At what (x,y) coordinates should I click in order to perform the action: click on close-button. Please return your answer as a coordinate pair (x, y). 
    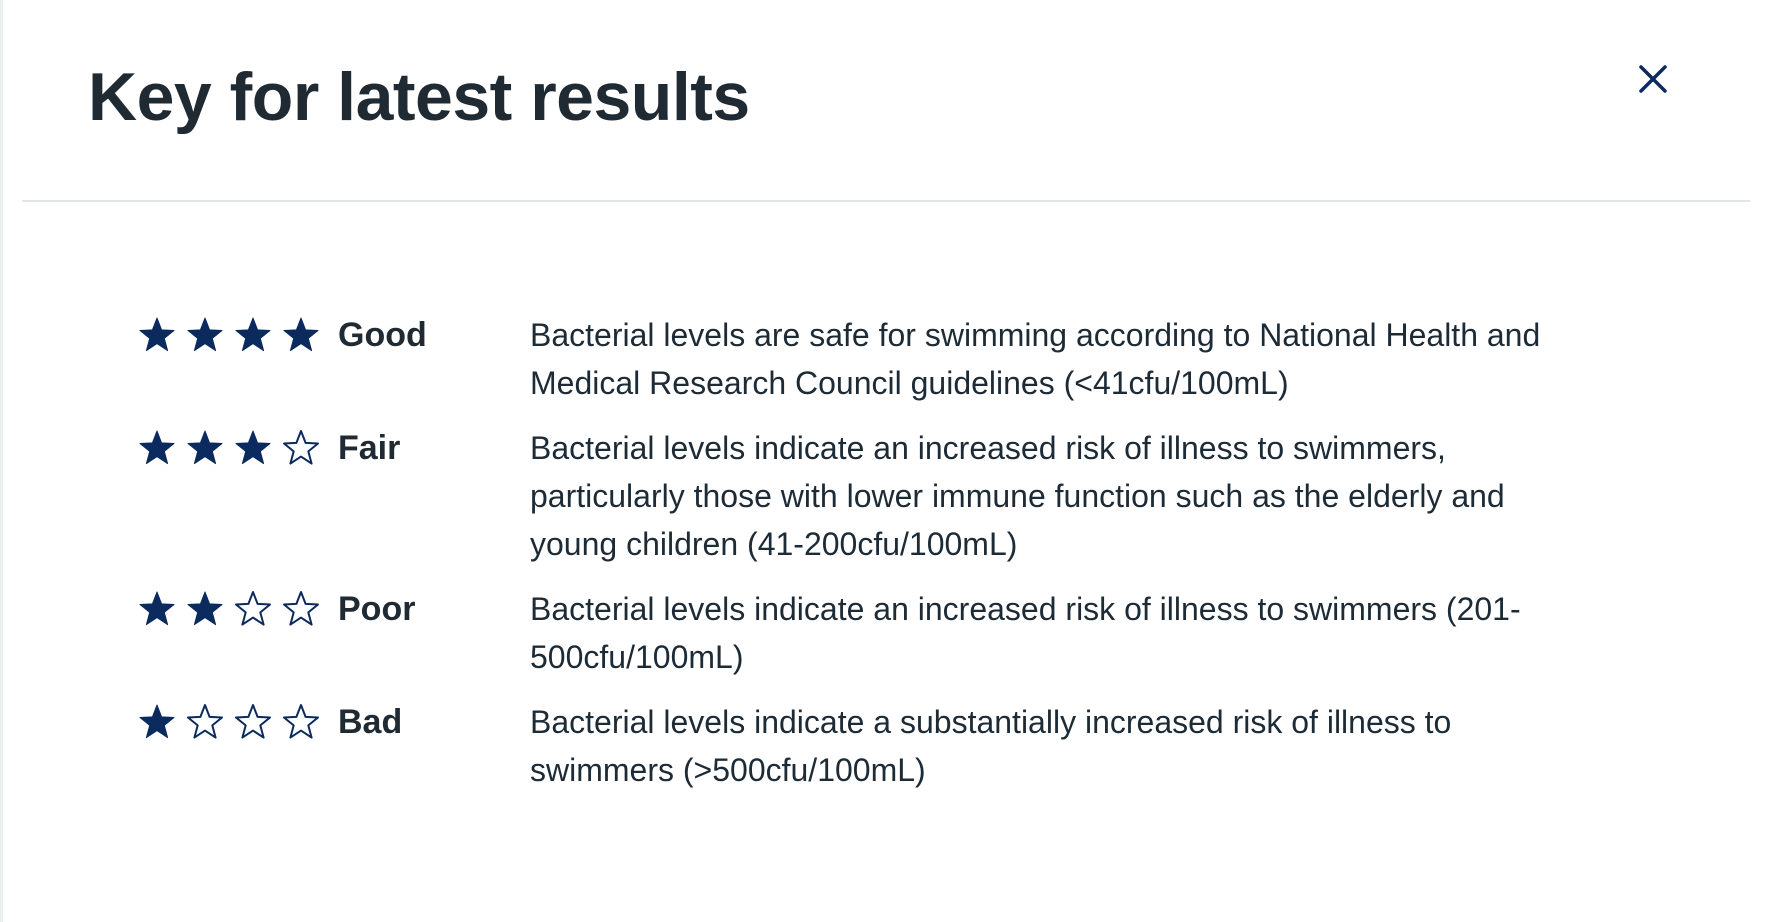
    Looking at the image, I should click on (1653, 79).